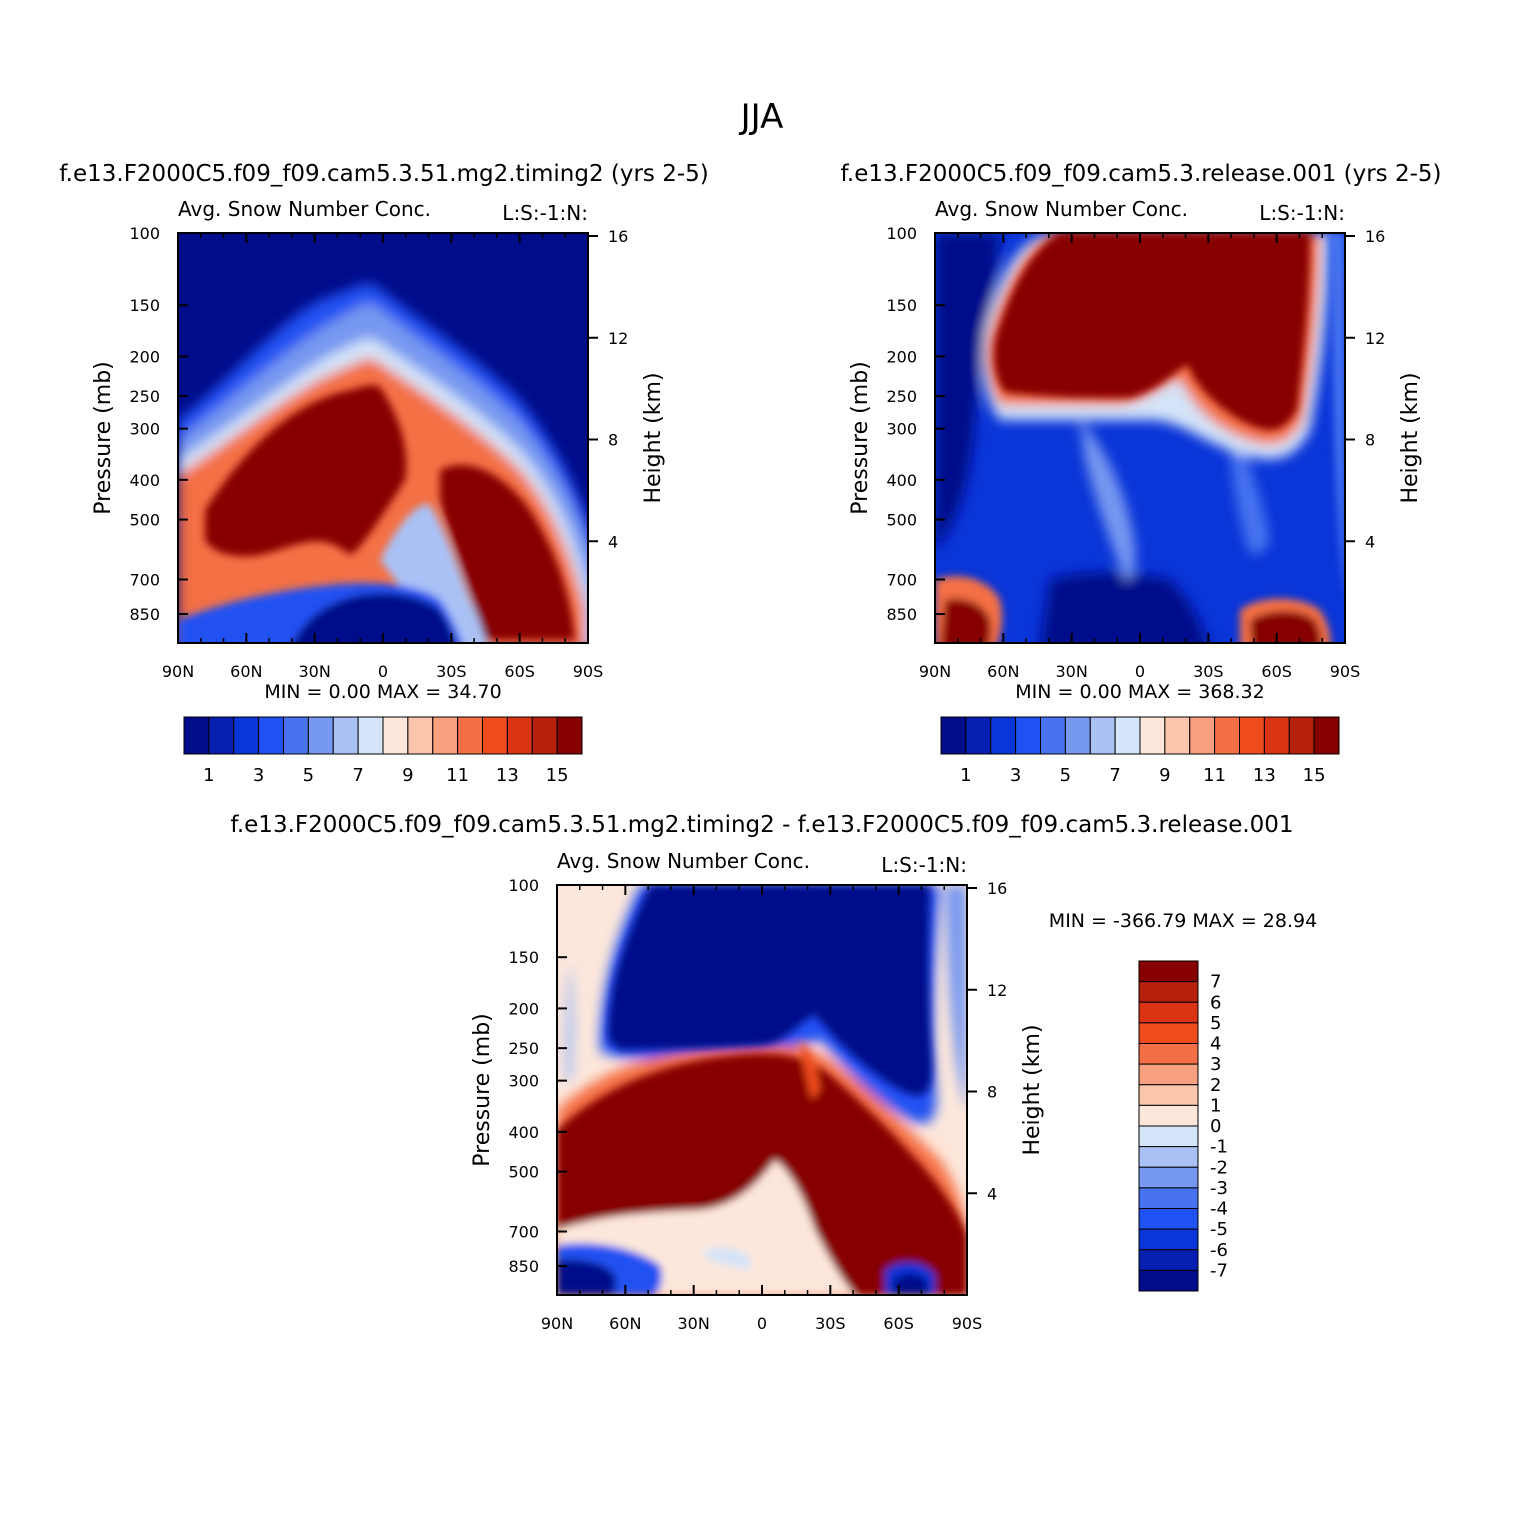 The width and height of the screenshot is (1524, 1524). Describe the element at coordinates (762, 1090) in the screenshot. I see `panel-3-field` at that location.